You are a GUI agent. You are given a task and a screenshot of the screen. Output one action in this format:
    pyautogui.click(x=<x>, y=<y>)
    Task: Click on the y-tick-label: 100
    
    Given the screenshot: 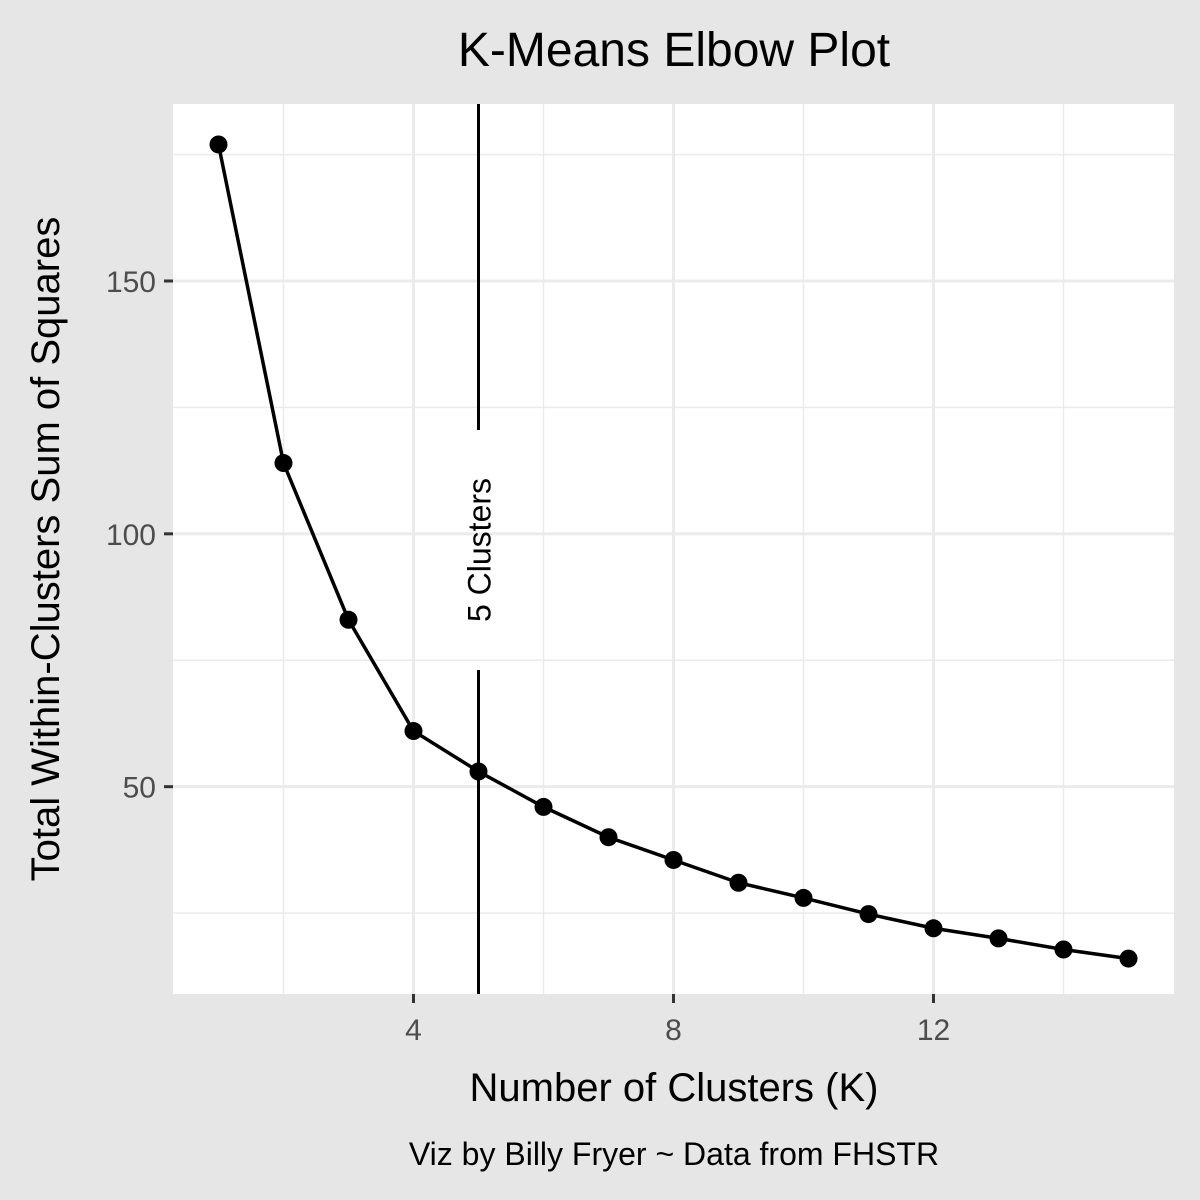 What is the action you would take?
    pyautogui.click(x=131, y=535)
    